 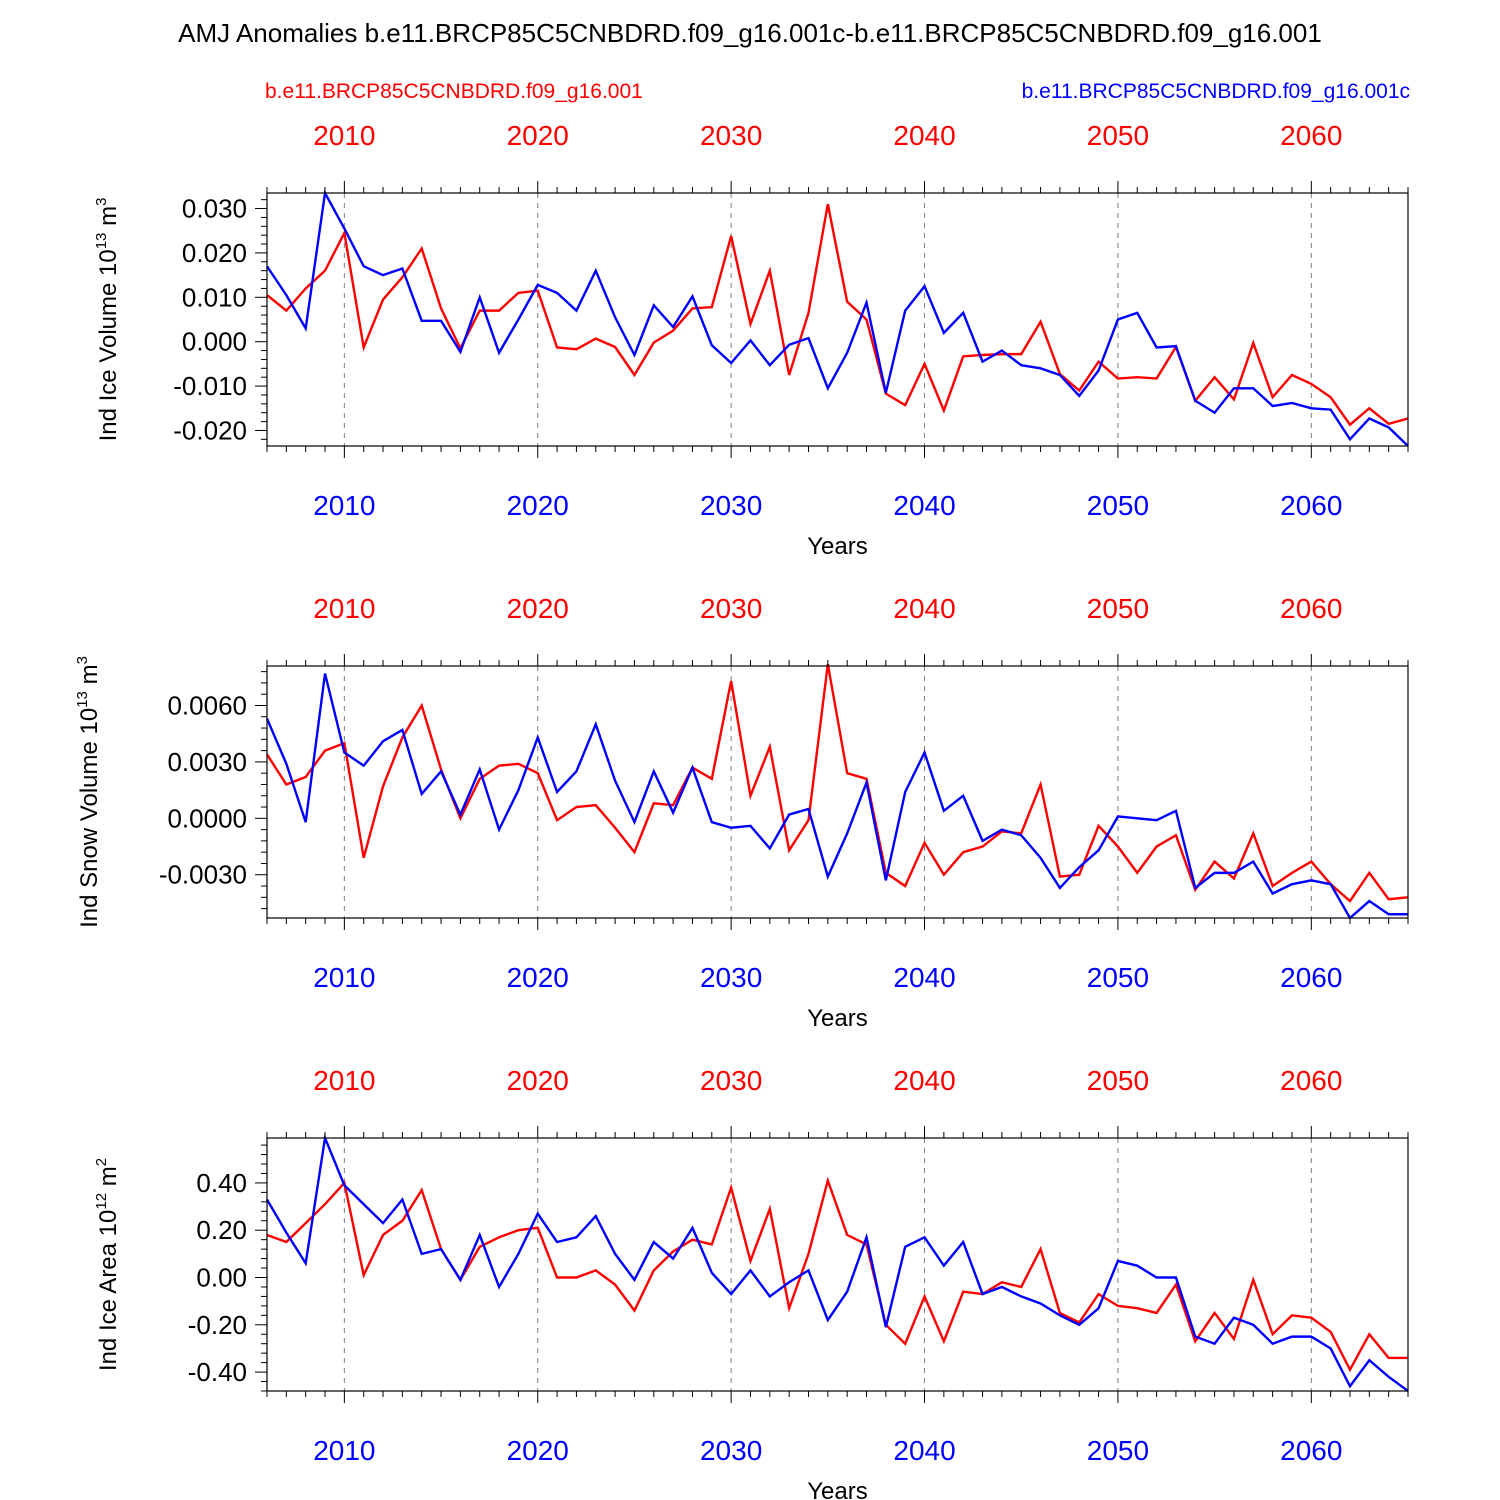 I want to click on y-tick-label: 0.00, so click(x=221, y=1278).